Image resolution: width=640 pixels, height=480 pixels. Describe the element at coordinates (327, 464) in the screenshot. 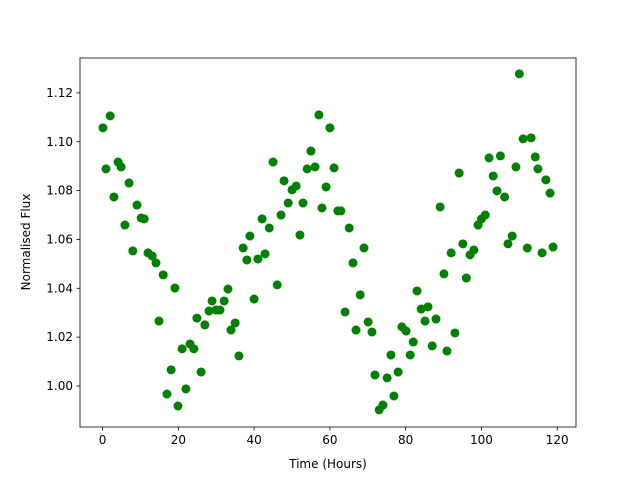

I see `x-axis-label: Time (Hours)` at that location.